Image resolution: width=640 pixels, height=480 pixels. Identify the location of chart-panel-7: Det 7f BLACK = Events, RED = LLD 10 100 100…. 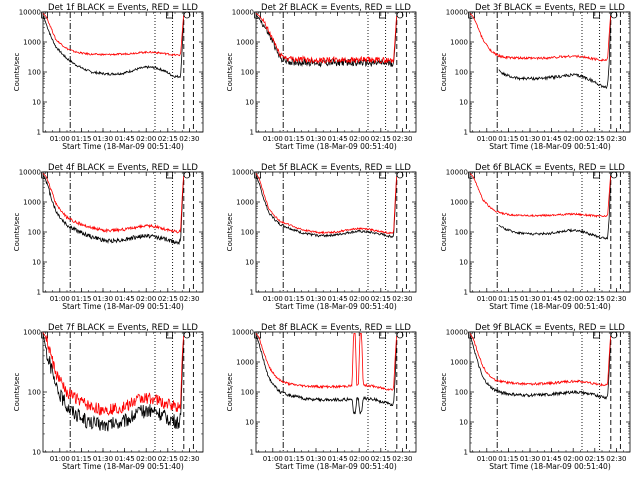
(108, 397).